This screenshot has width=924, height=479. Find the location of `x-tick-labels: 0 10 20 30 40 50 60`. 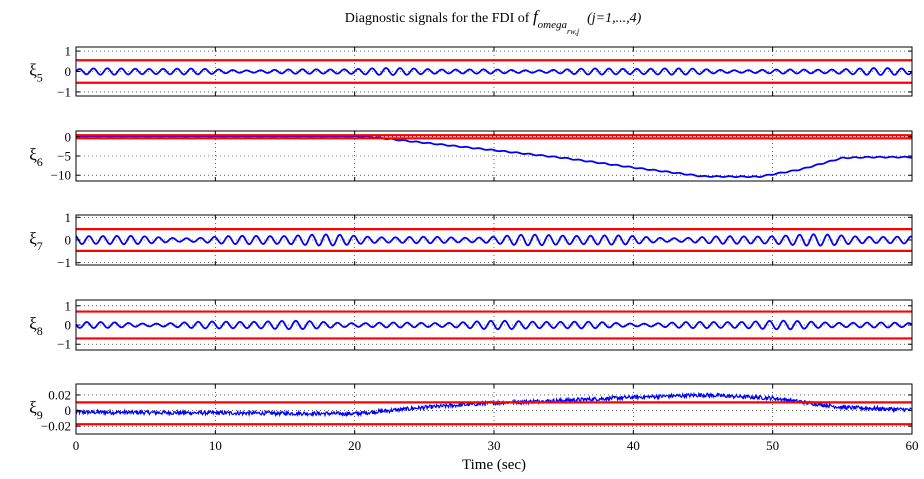

x-tick-labels: 0 10 20 30 40 50 60 is located at coordinates (496, 445).